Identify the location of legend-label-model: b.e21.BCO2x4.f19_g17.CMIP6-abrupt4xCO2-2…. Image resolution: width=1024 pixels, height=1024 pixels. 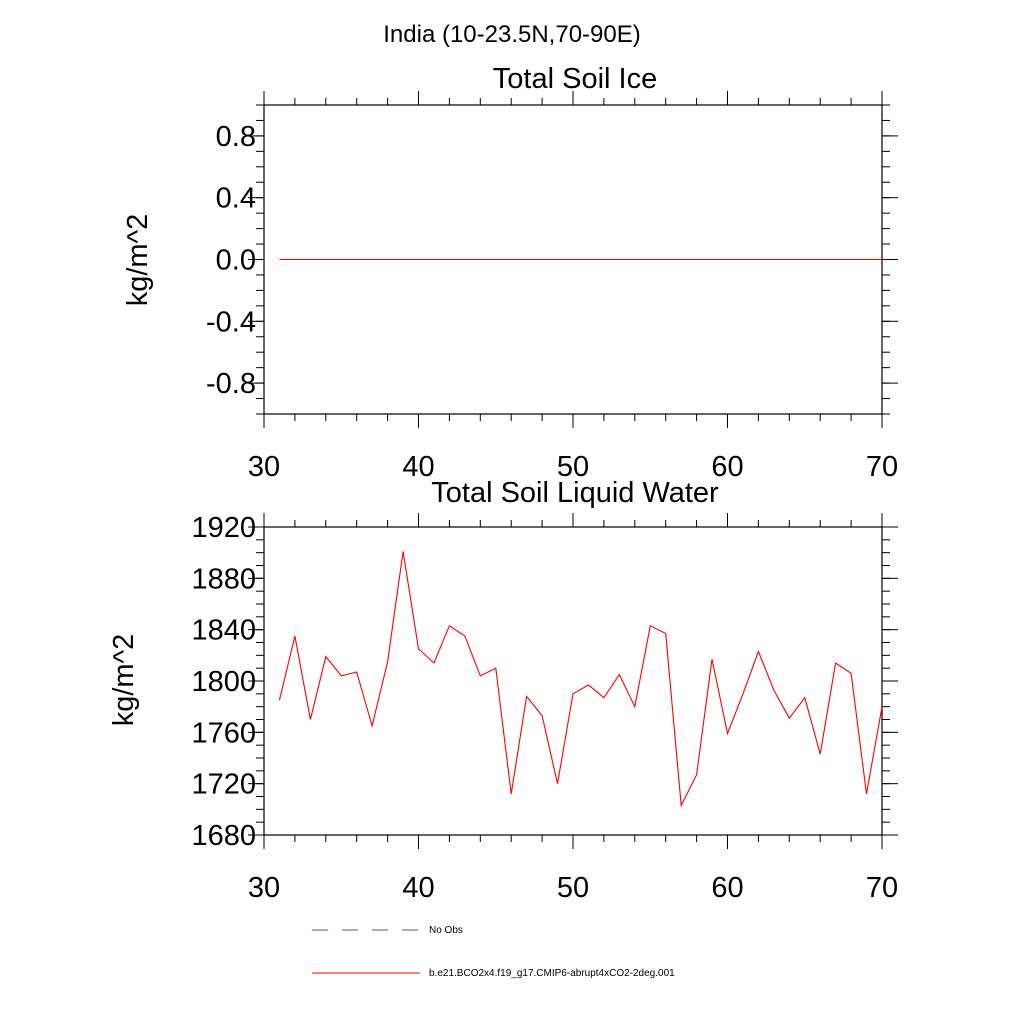
(552, 973).